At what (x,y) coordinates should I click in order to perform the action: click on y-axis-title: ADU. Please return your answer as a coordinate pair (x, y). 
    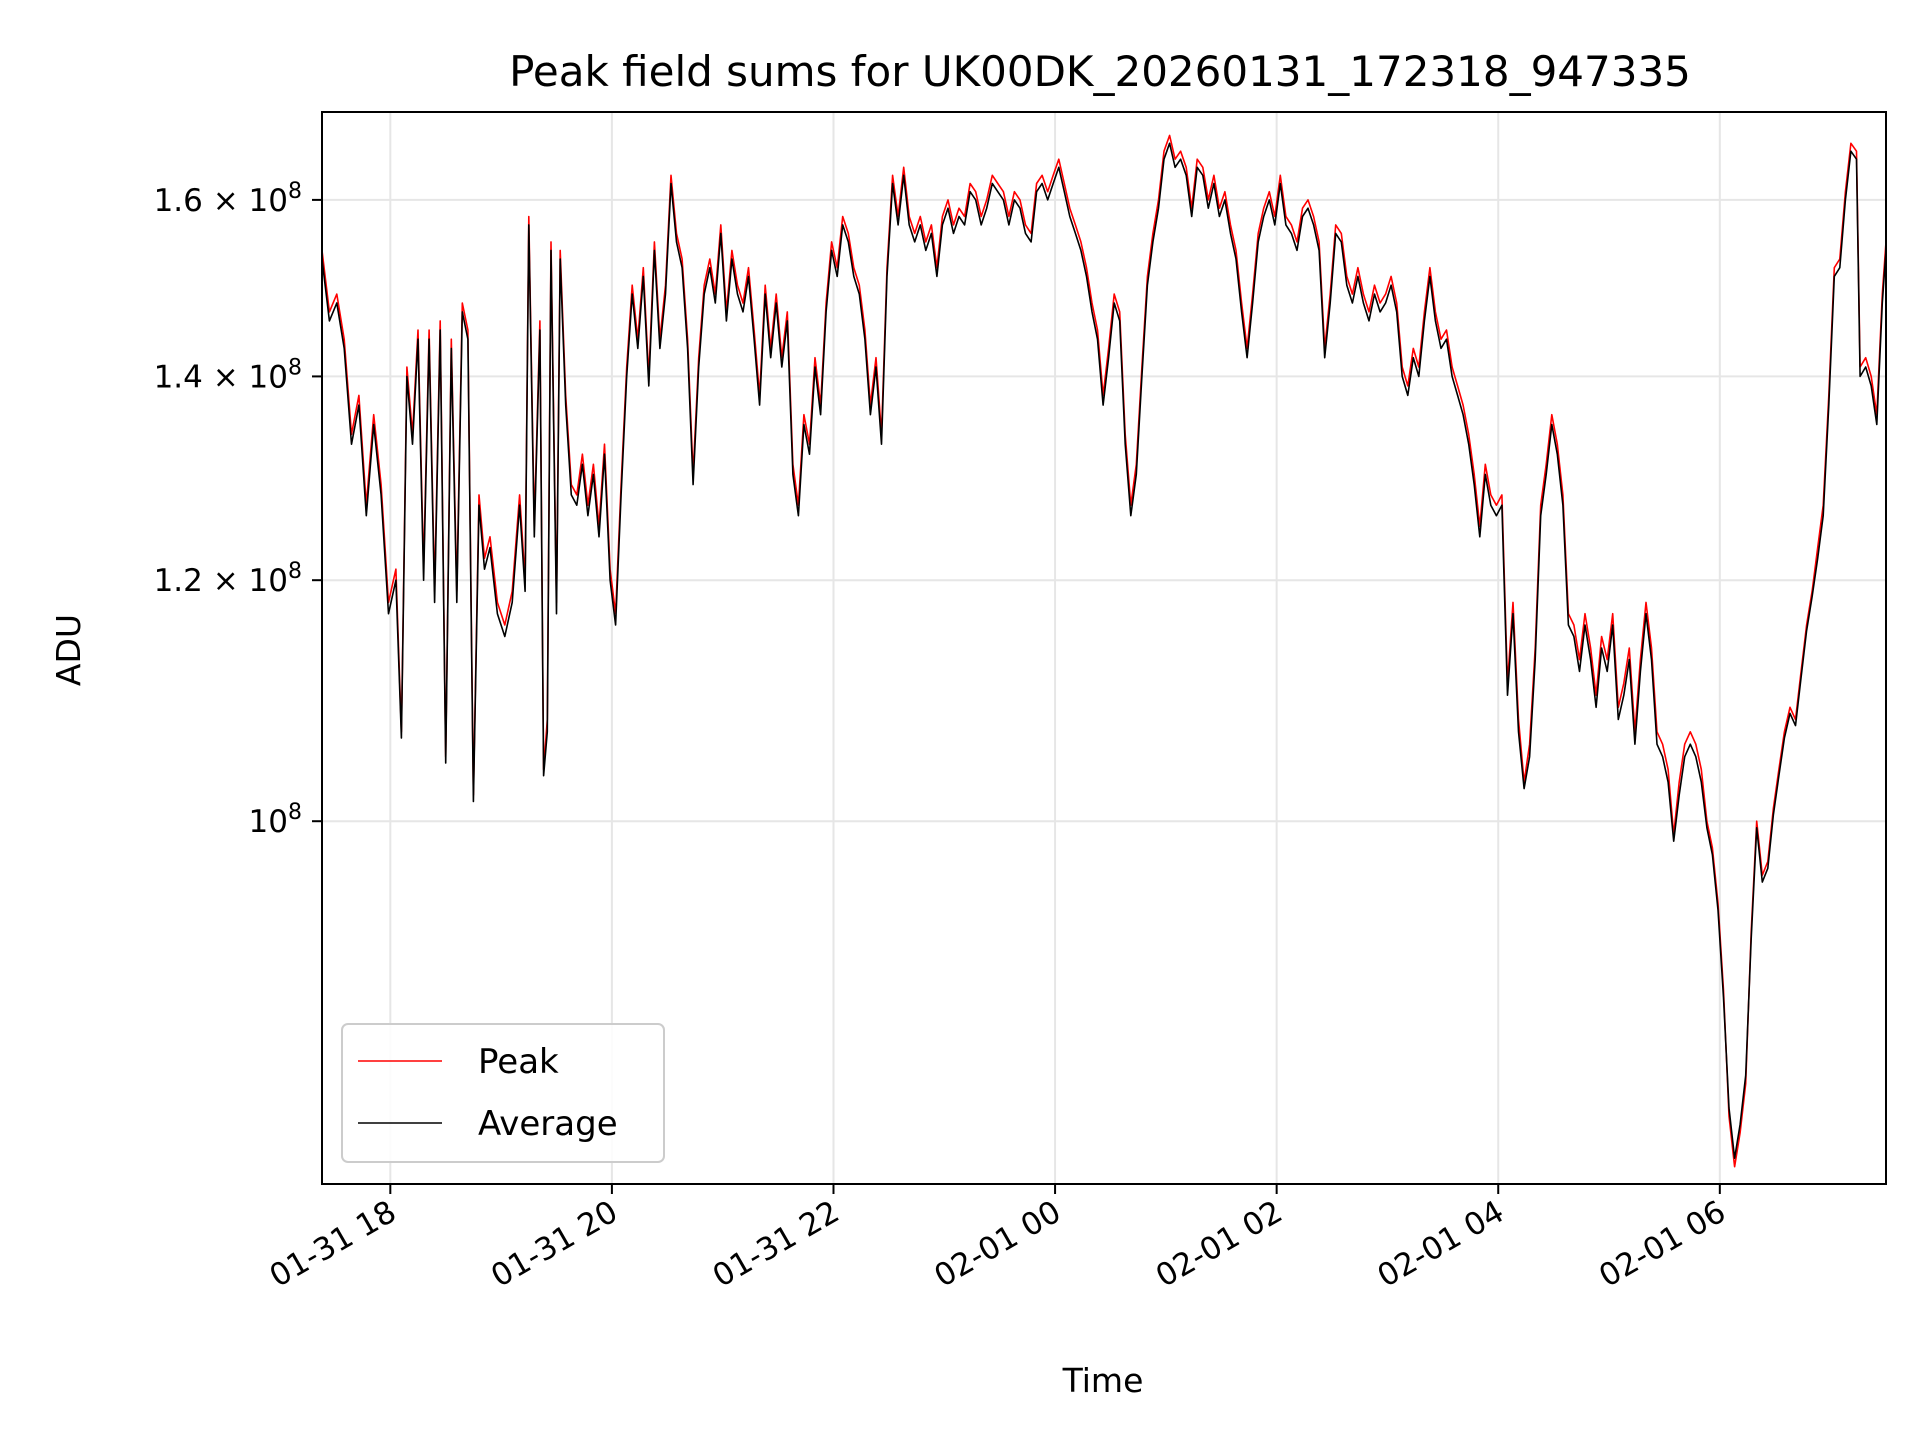
    Looking at the image, I should click on (68, 650).